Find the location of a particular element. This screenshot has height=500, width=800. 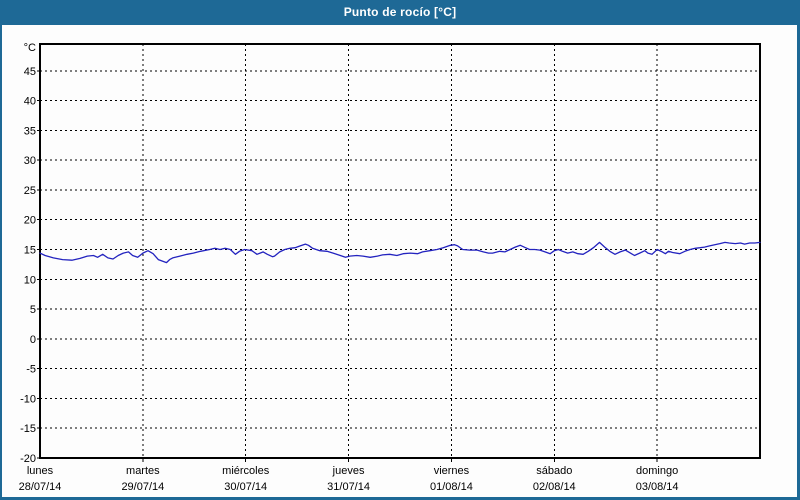

y-axis-tick-label: -20 is located at coordinates (28, 459).